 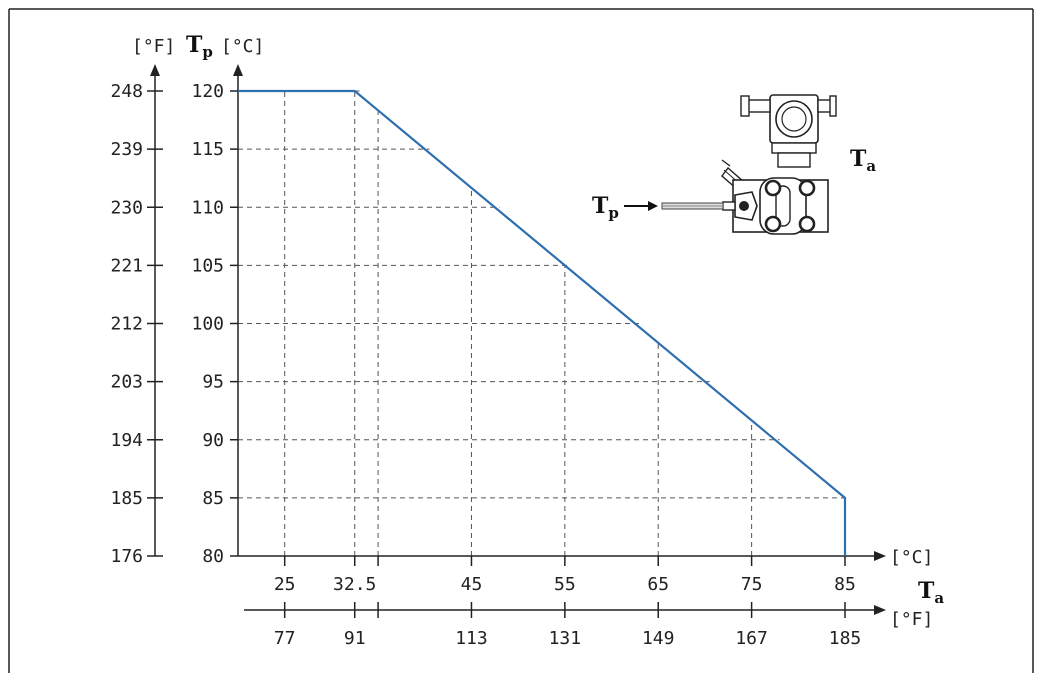 I want to click on y-tick-label-c: 120, so click(x=207, y=91).